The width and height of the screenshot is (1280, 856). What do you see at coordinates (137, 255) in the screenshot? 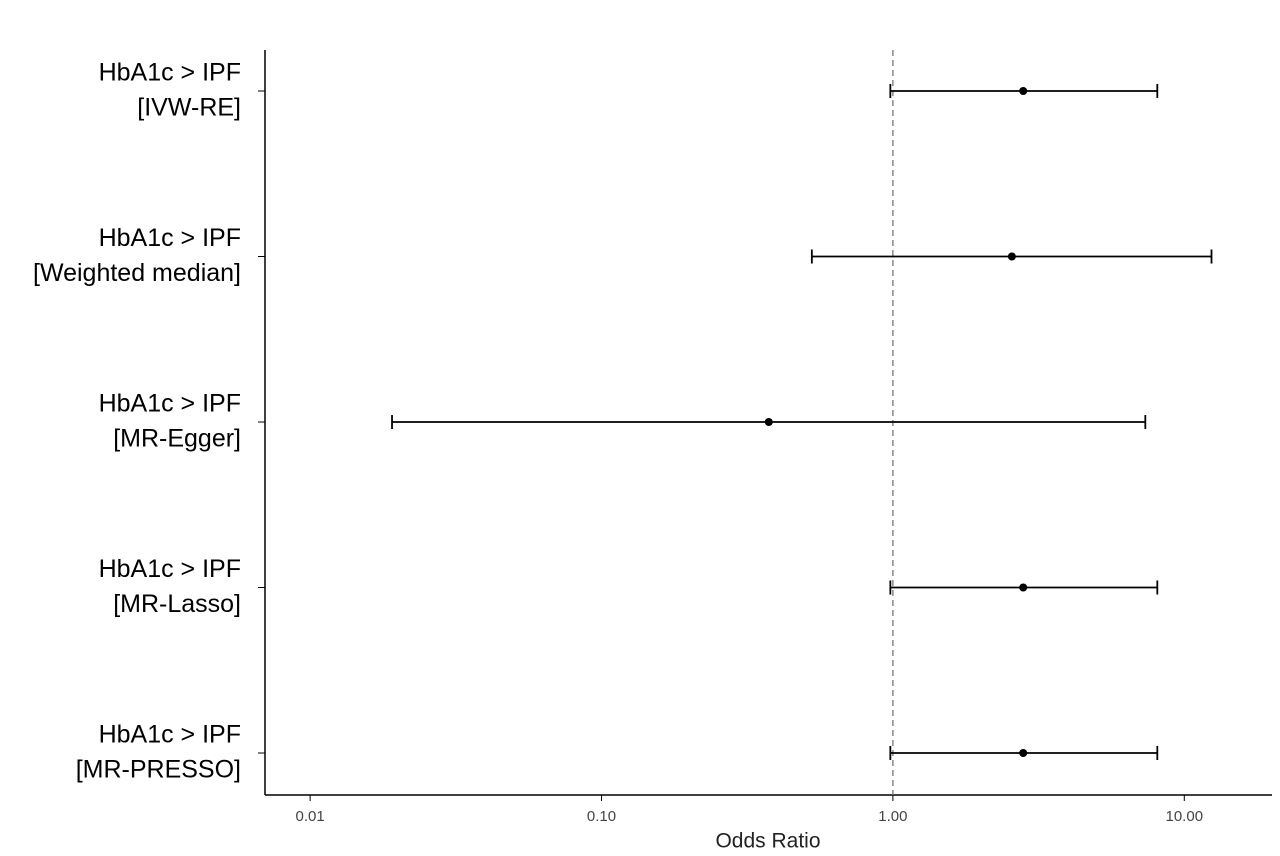
I see `y-tick-label: HbA1c > IPF [Weighted median]` at bounding box center [137, 255].